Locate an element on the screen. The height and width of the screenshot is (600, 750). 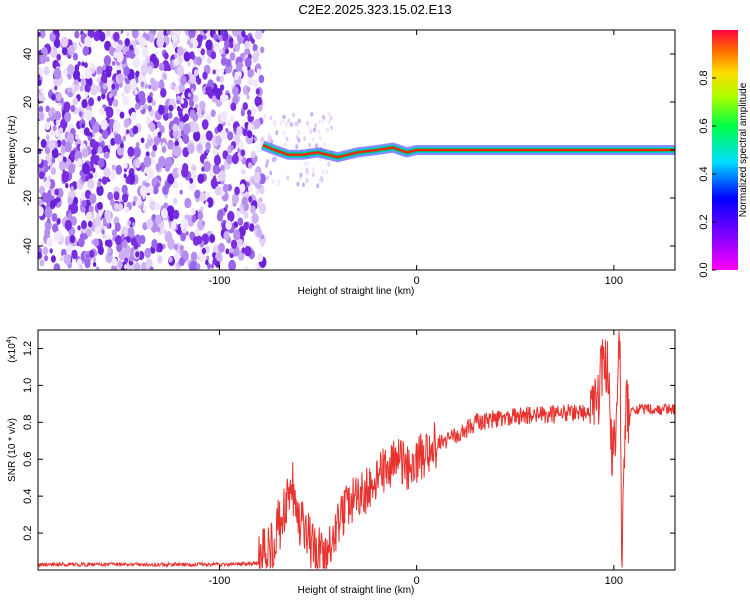
colorbar-tick-label: 0.2 is located at coordinates (704, 221).